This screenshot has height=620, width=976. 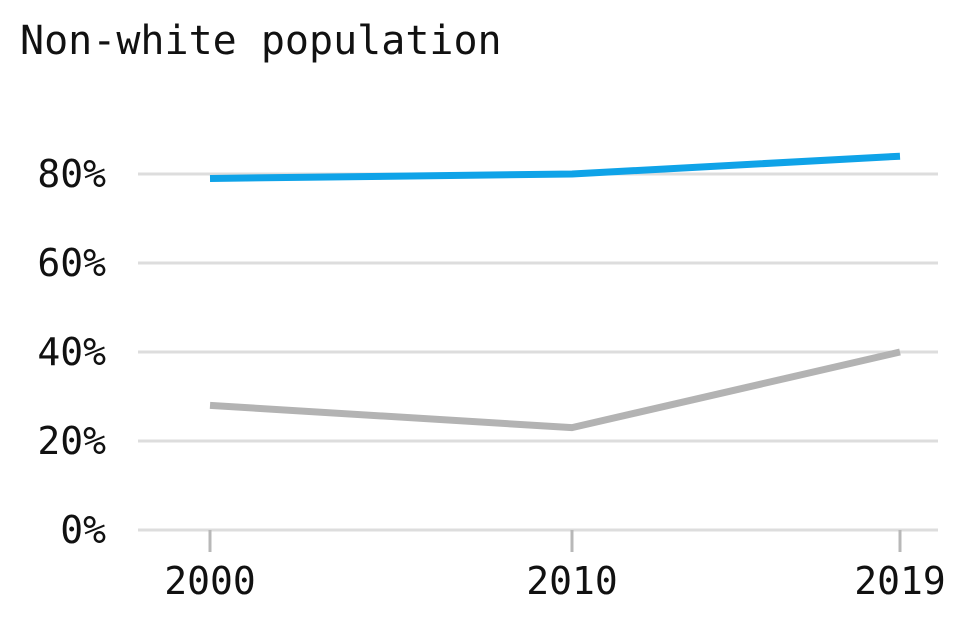 I want to click on y-tick-label: 60%, so click(x=71, y=263).